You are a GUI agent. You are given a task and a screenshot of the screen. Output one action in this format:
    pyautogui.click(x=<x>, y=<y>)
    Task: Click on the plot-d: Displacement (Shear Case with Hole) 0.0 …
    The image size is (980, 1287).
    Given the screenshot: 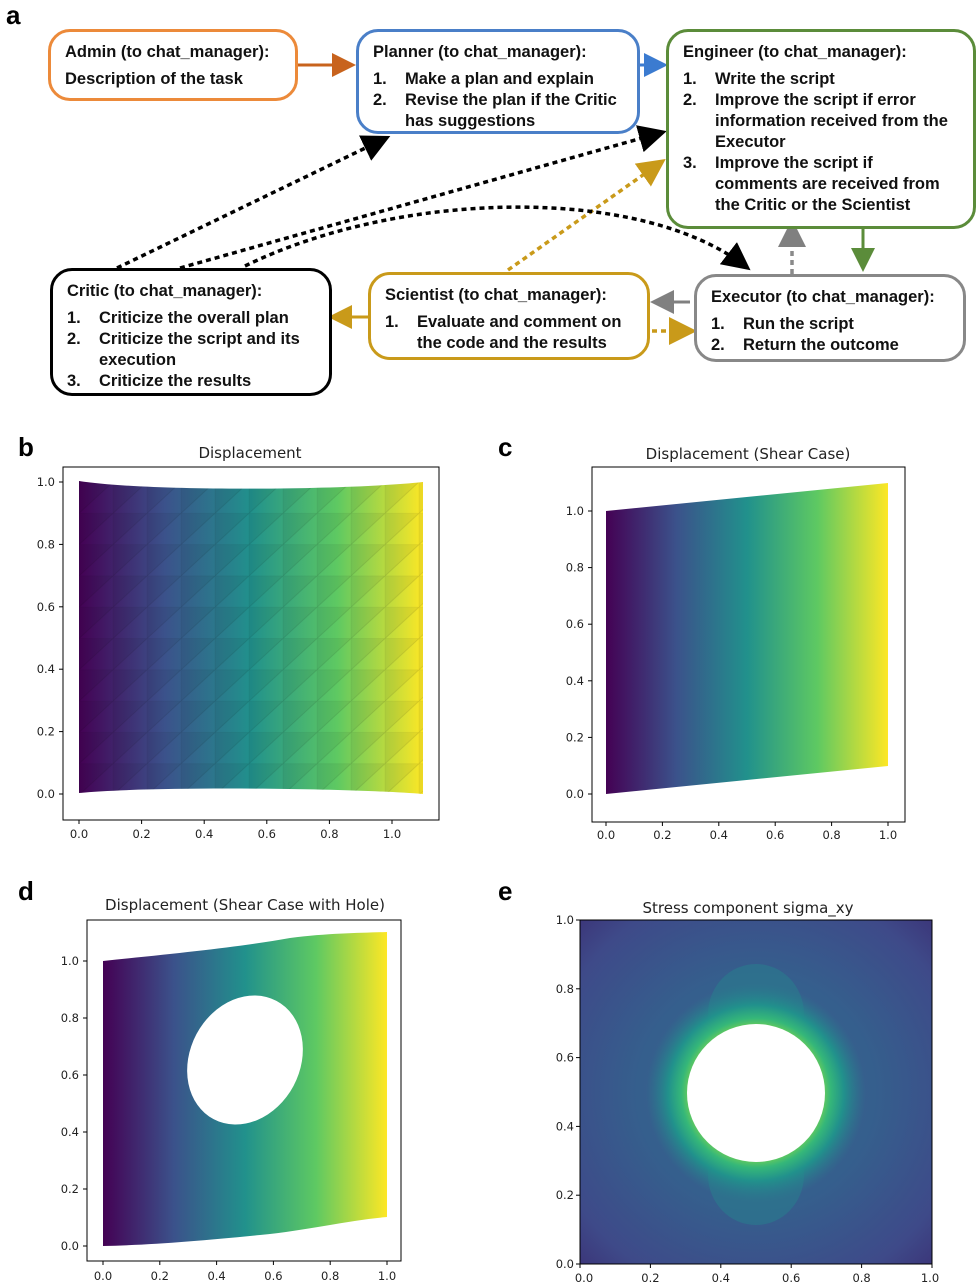 What is the action you would take?
    pyautogui.click(x=231, y=1089)
    